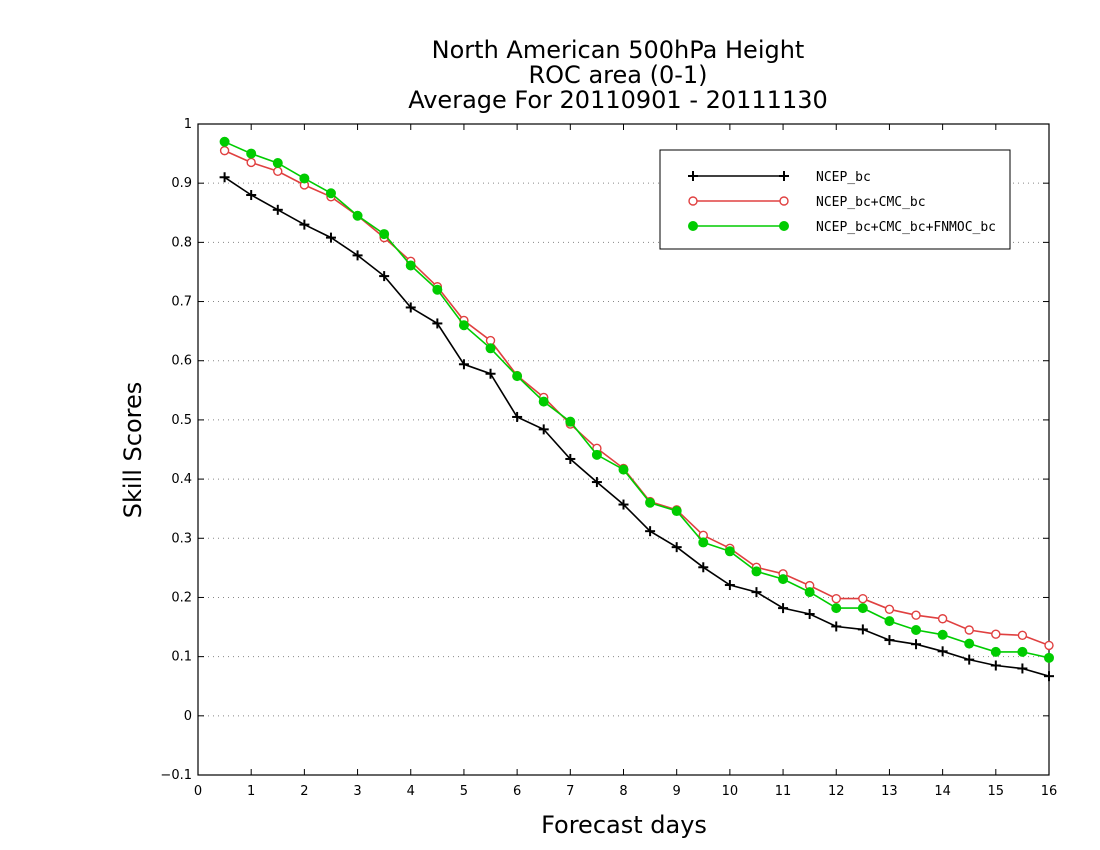  What do you see at coordinates (517, 791) in the screenshot?
I see `x-tick-label: 6` at bounding box center [517, 791].